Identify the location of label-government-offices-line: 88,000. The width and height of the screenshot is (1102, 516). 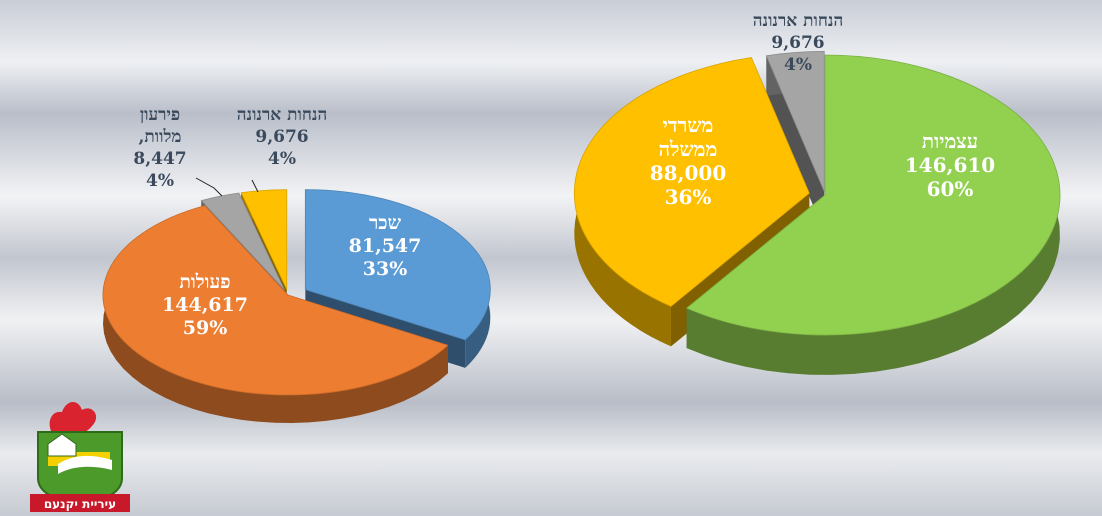
(688, 173).